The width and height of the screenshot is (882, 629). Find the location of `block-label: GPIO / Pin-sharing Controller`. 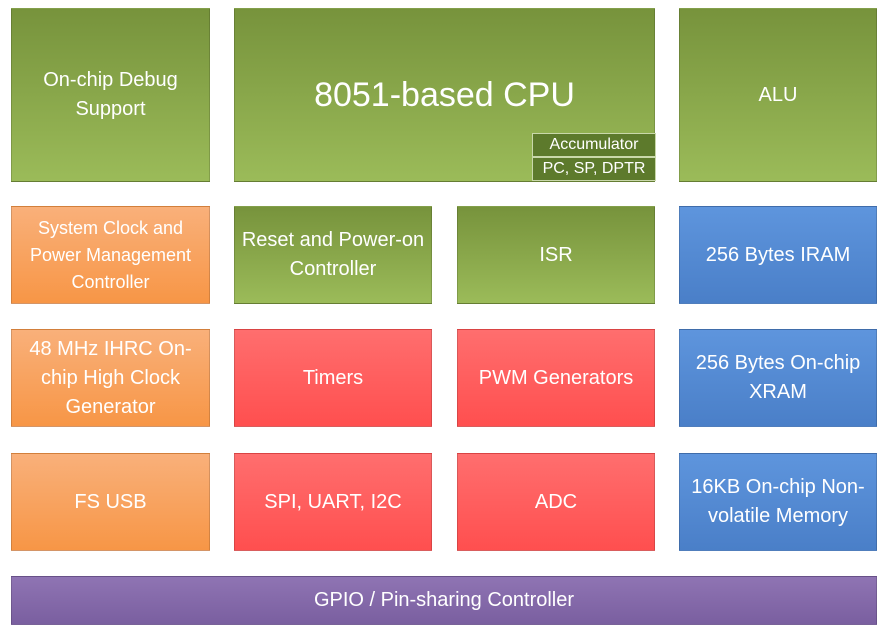

block-label: GPIO / Pin-sharing Controller is located at coordinates (444, 600).